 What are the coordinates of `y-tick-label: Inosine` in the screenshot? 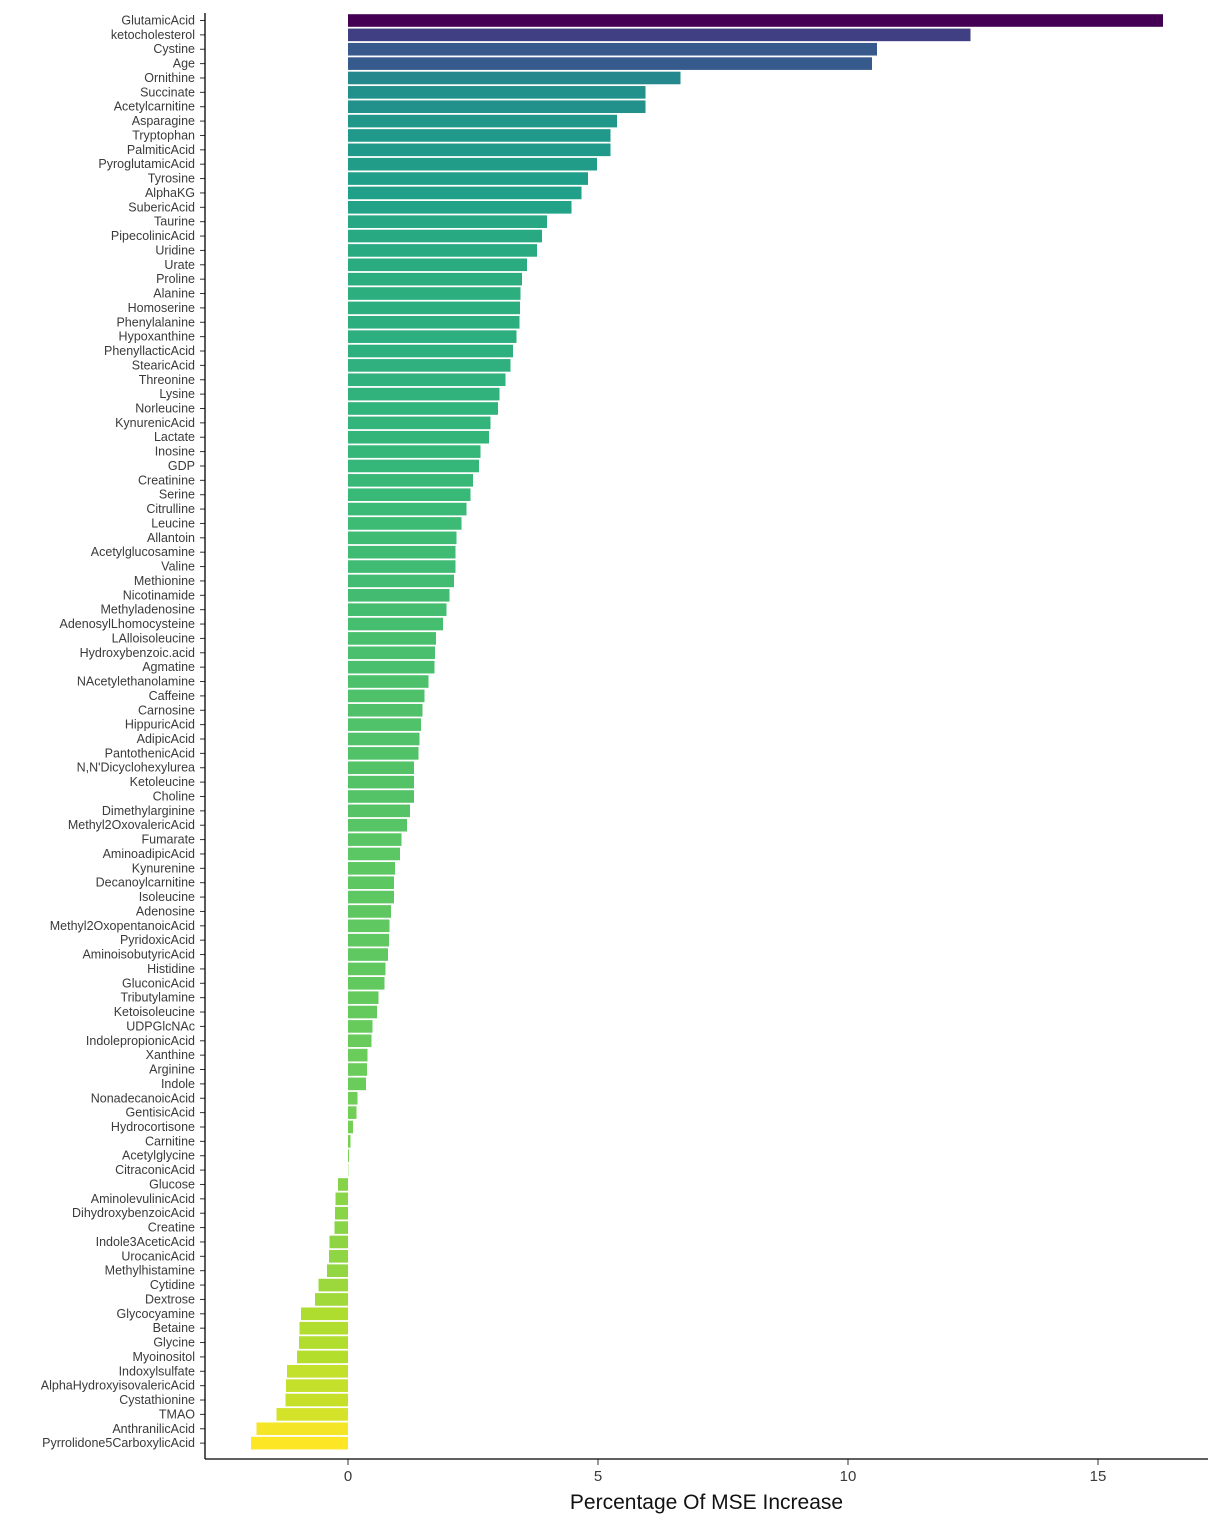 It's located at (175, 452).